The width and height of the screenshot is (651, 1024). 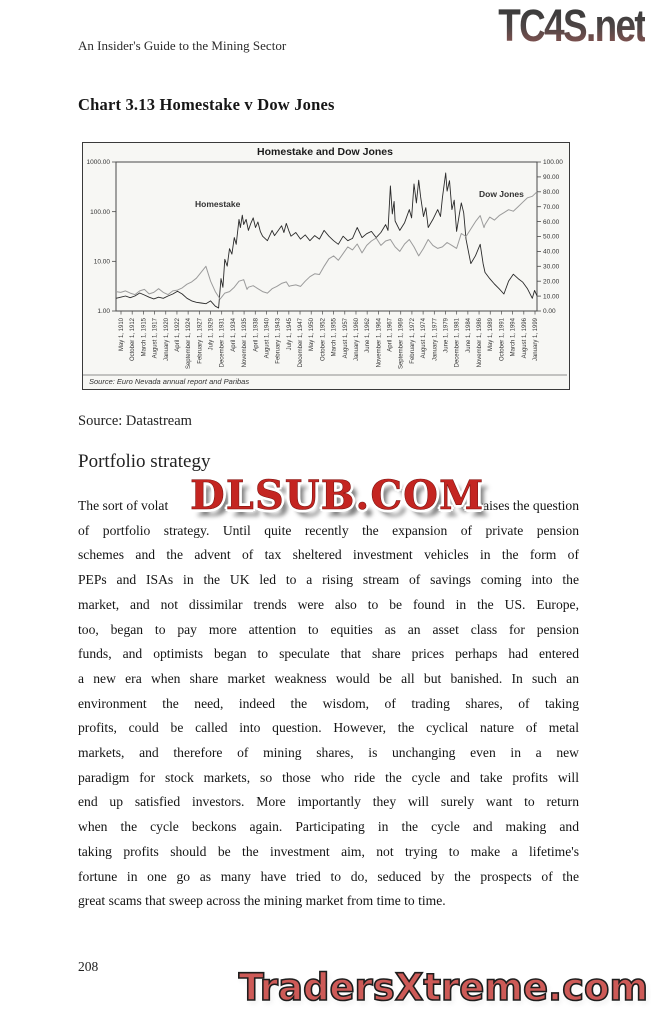 What do you see at coordinates (551, 267) in the screenshot?
I see `right-axis-label: 30.00` at bounding box center [551, 267].